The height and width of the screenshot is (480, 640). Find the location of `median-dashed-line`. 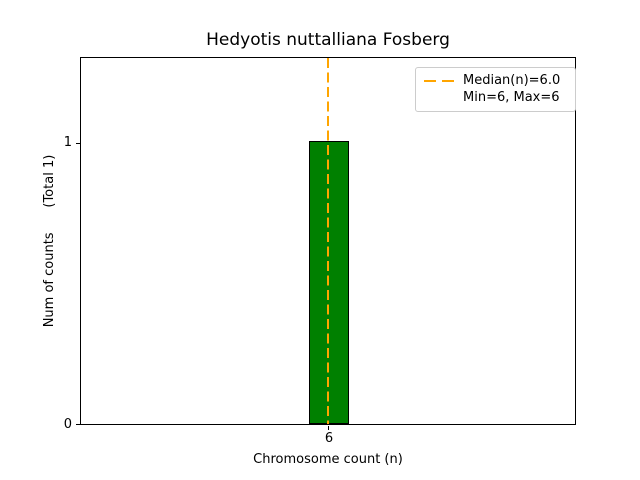

median-dashed-line is located at coordinates (328, 241).